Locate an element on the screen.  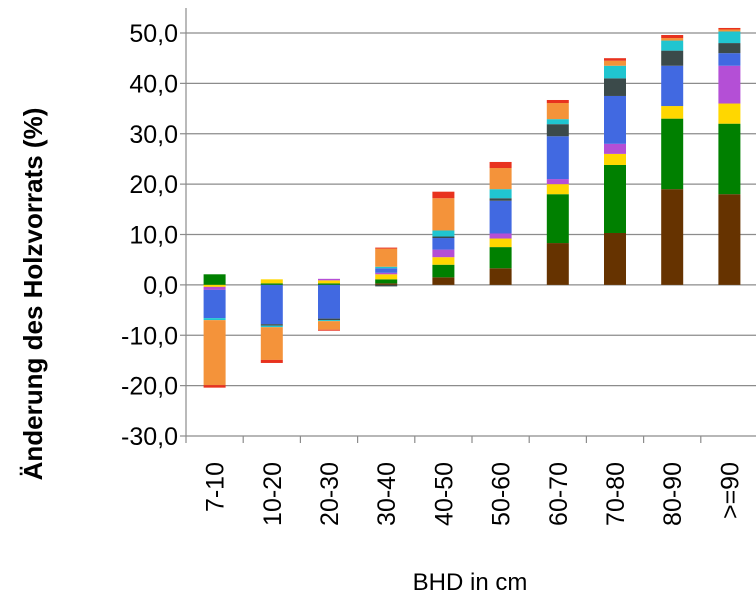
y-tick-label: -30,0 is located at coordinates (149, 437).